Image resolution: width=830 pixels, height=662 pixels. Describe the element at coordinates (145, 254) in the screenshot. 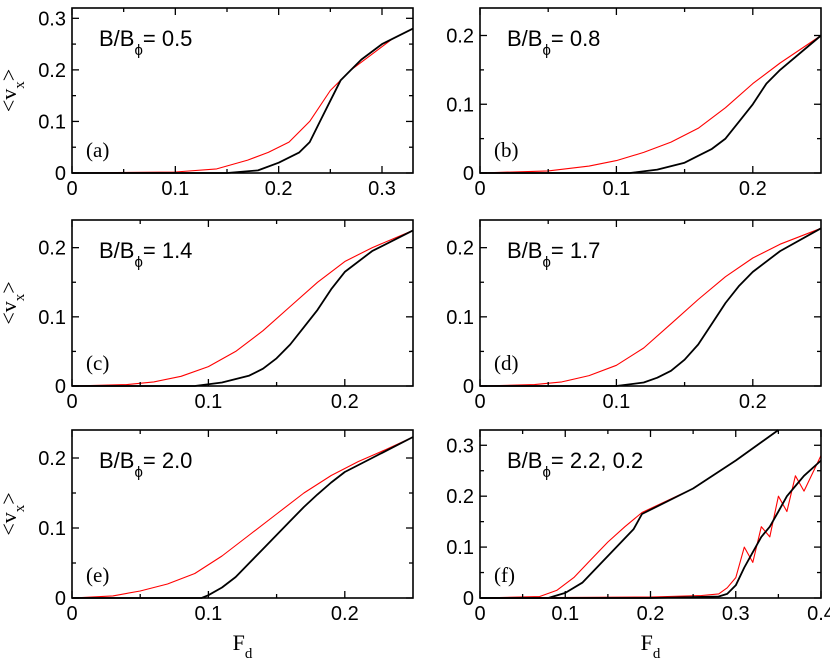

I see `field-ratio-annotation: B/Bϕ= 1.4` at that location.